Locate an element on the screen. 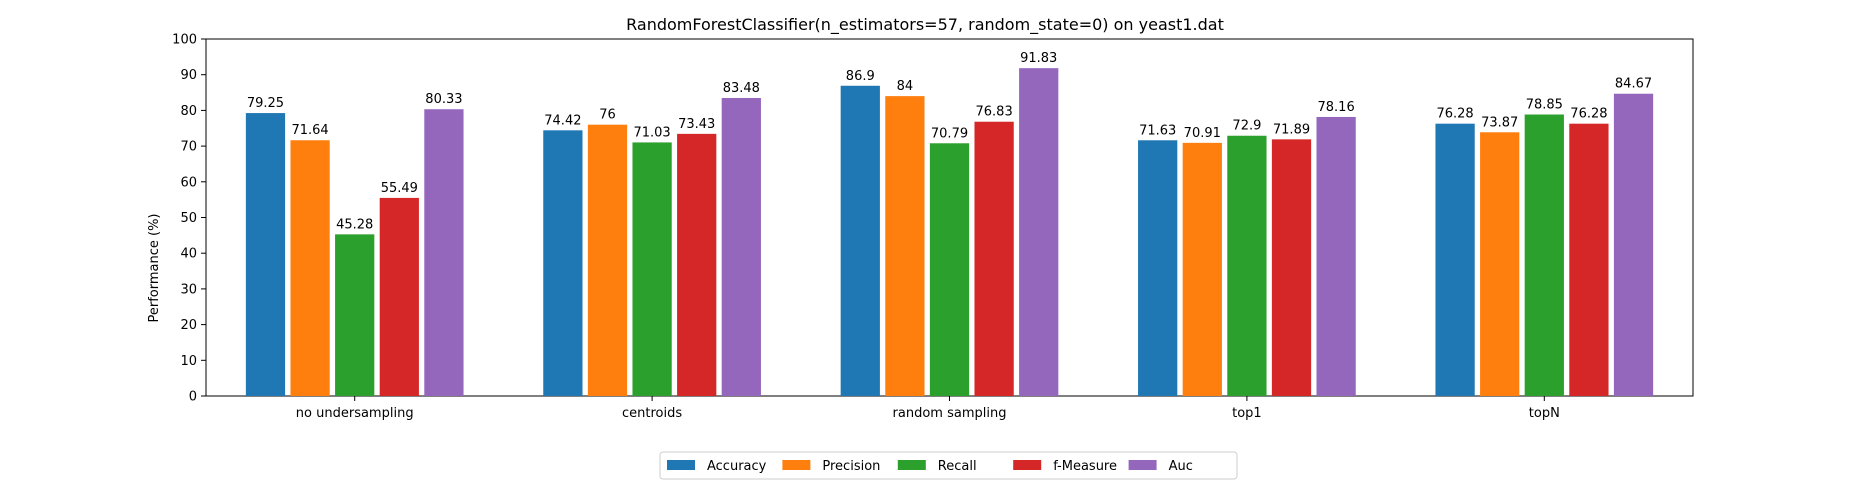 Image resolution: width=1850 pixels, height=500 pixels. bar-value-label: 71.03 is located at coordinates (651, 132).